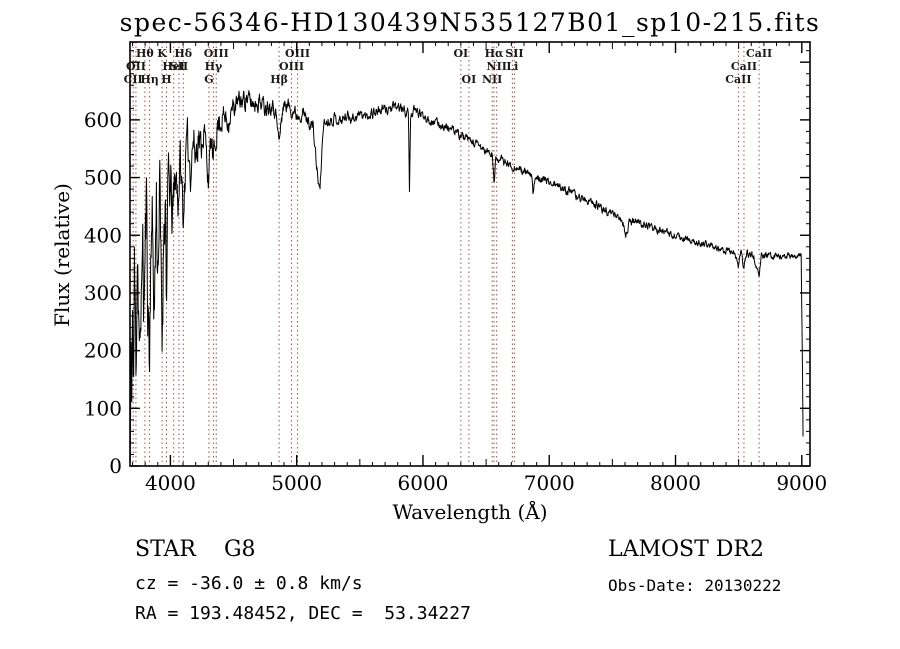  What do you see at coordinates (470, 512) in the screenshot?
I see `x-axis-title: Wavelength (Å)` at bounding box center [470, 512].